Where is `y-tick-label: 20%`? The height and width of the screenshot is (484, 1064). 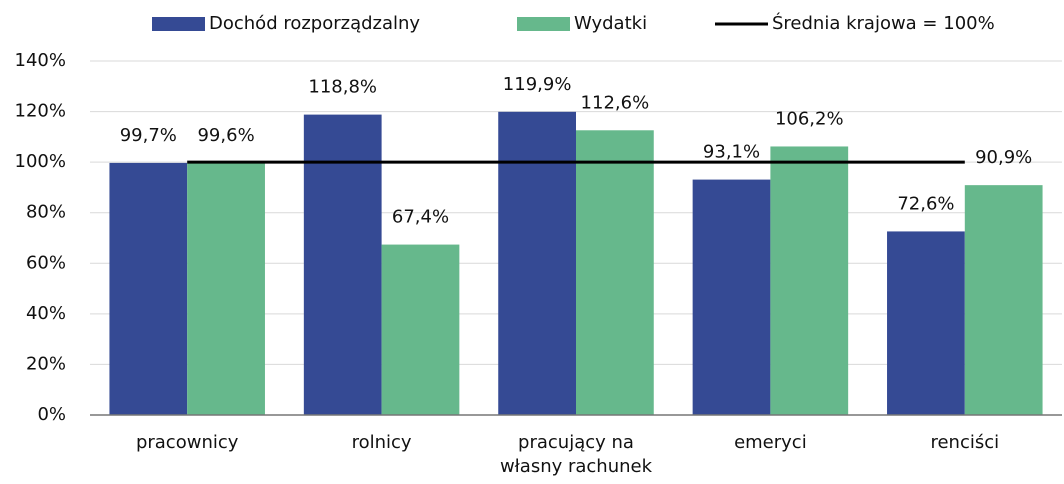 y-tick-label: 20% is located at coordinates (46, 363).